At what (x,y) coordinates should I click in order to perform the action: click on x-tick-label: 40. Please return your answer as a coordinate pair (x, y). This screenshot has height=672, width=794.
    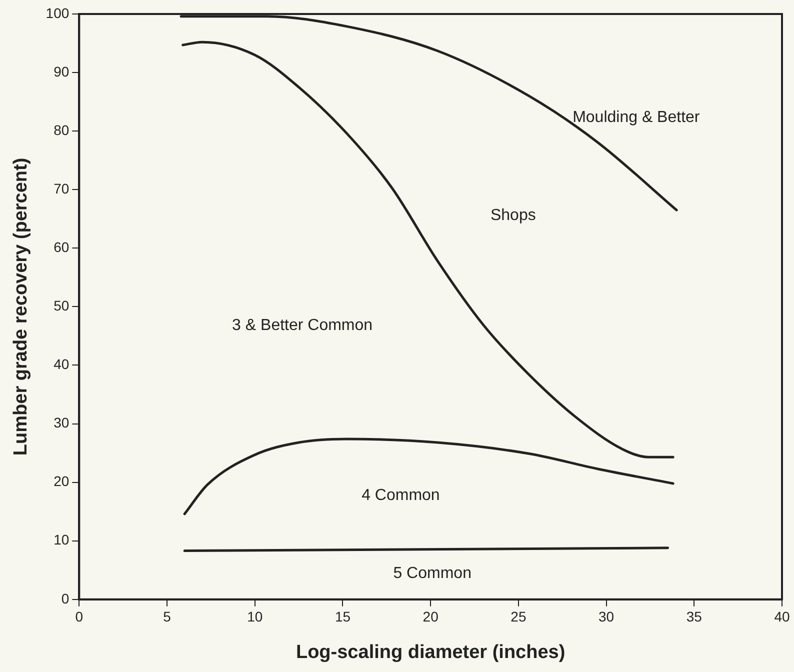
    Looking at the image, I should click on (782, 616).